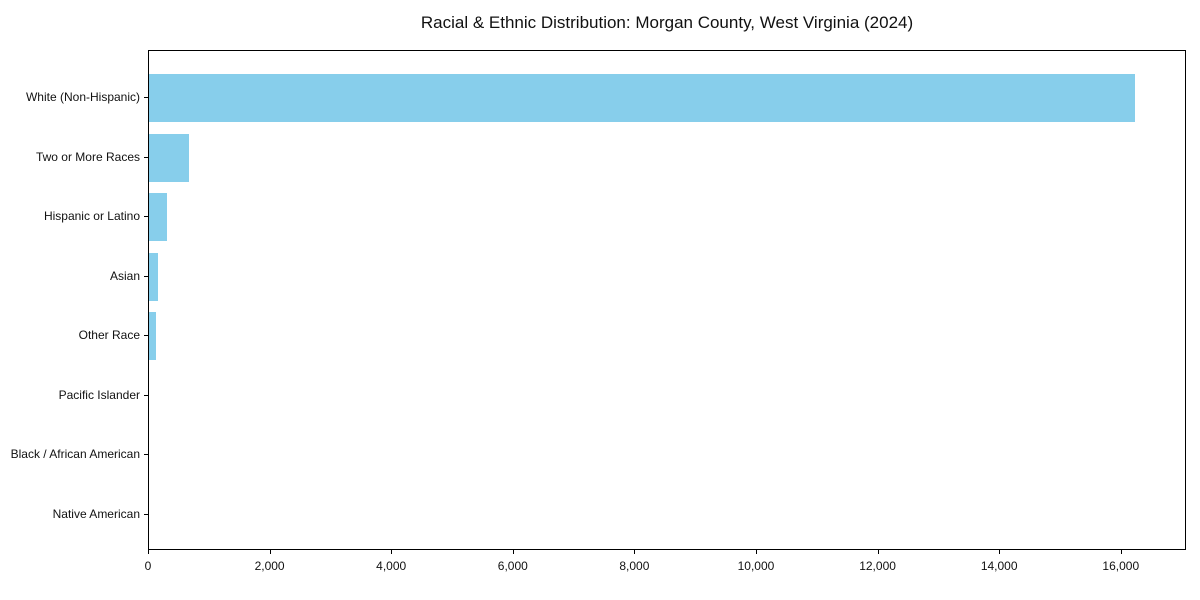  I want to click on x-tick-label: 2,000, so click(269, 566).